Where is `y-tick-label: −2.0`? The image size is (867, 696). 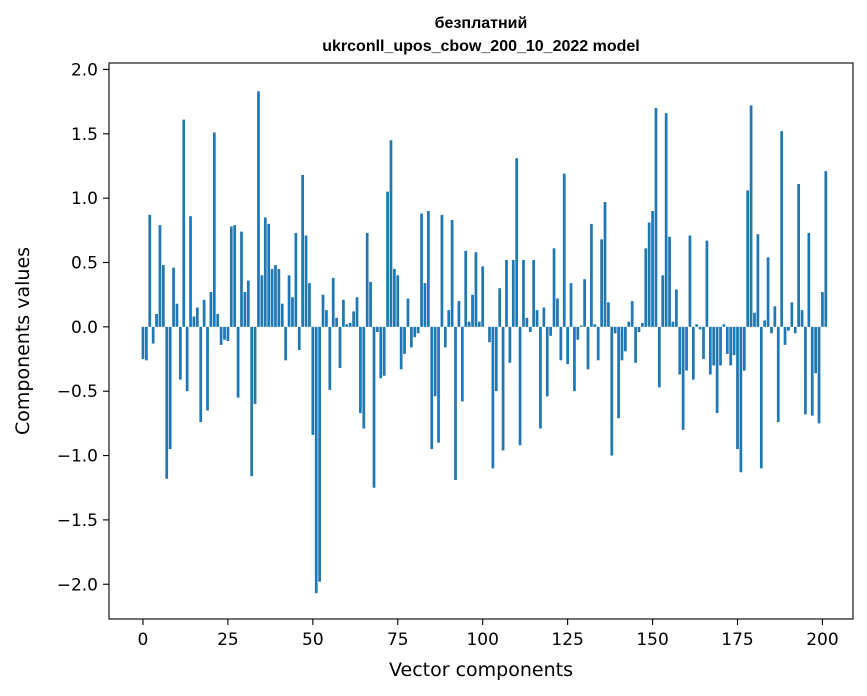 y-tick-label: −2.0 is located at coordinates (77, 585).